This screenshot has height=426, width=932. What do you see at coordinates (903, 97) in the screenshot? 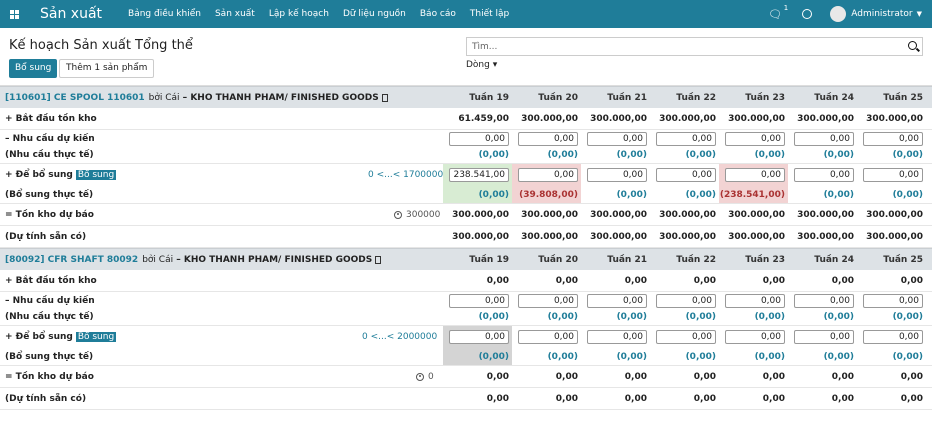
I see `week-header: Tuần 25` at bounding box center [903, 97].